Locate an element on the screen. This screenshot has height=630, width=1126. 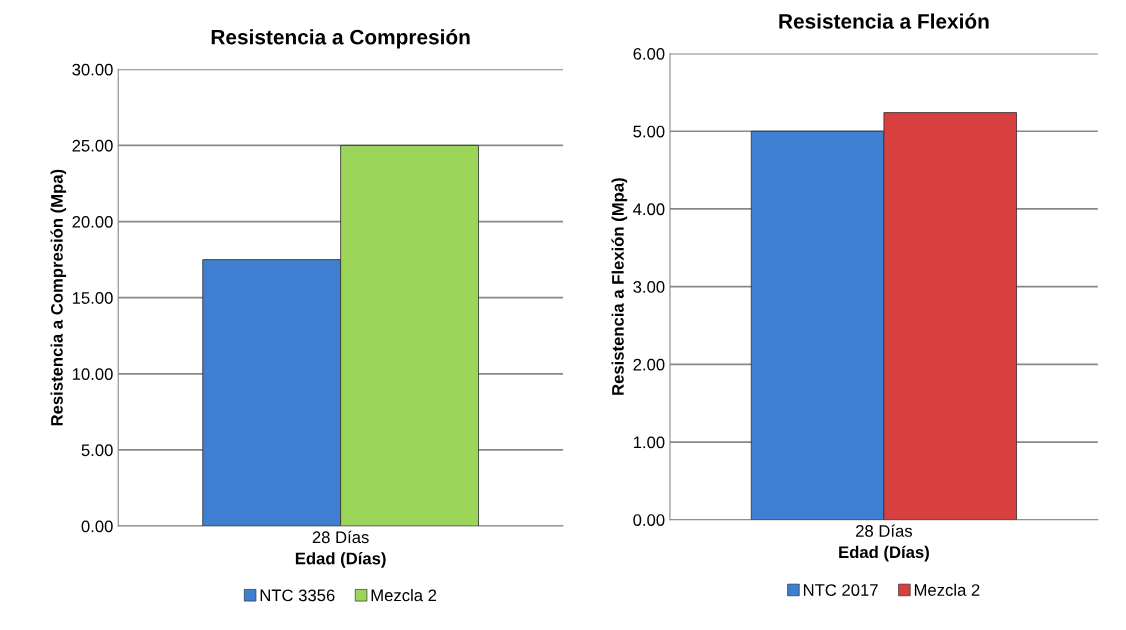
y-tick-label: 10.00 is located at coordinates (92, 374).